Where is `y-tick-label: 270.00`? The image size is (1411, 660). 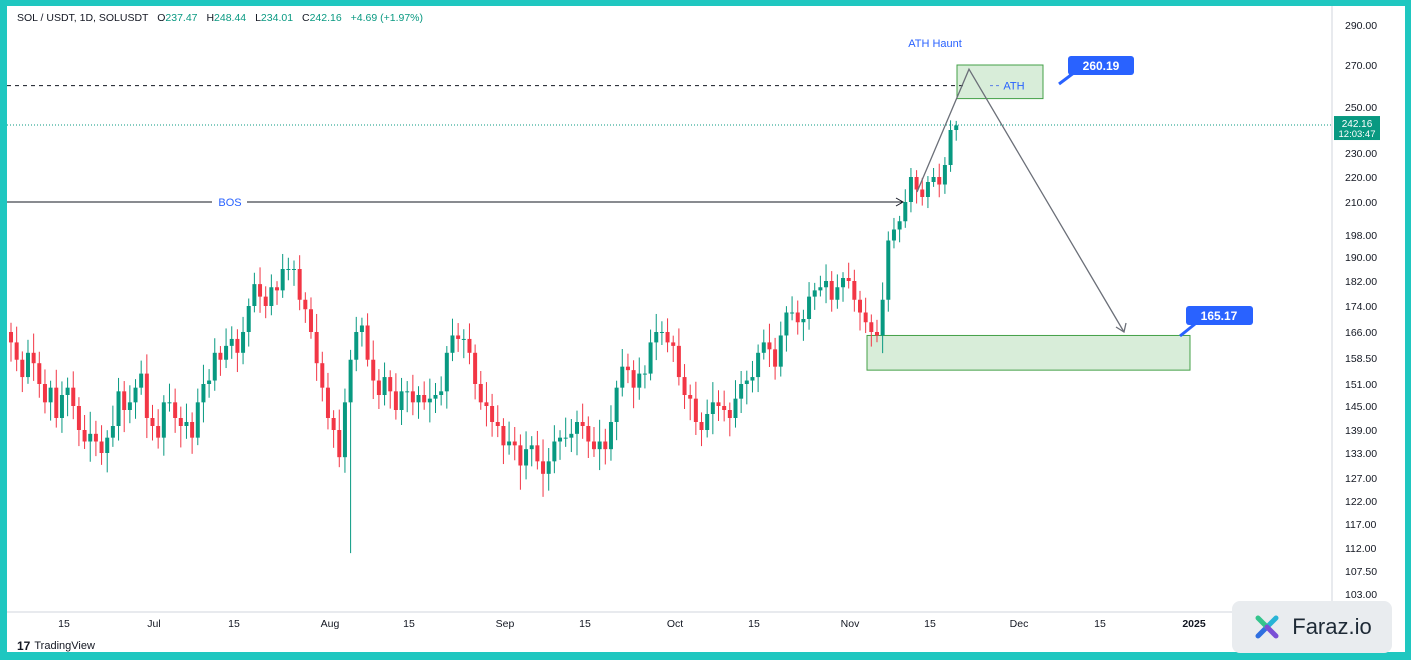
y-tick-label: 270.00 is located at coordinates (1361, 66).